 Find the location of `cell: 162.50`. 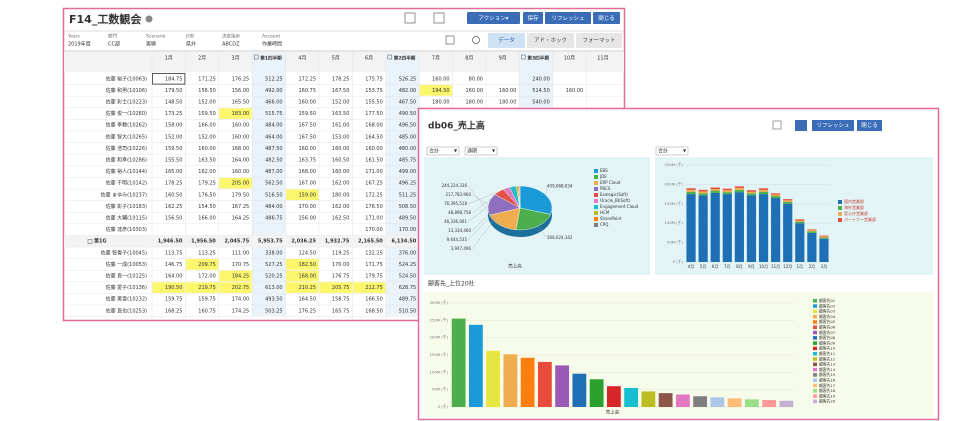

cell: 162.50 is located at coordinates (341, 219).